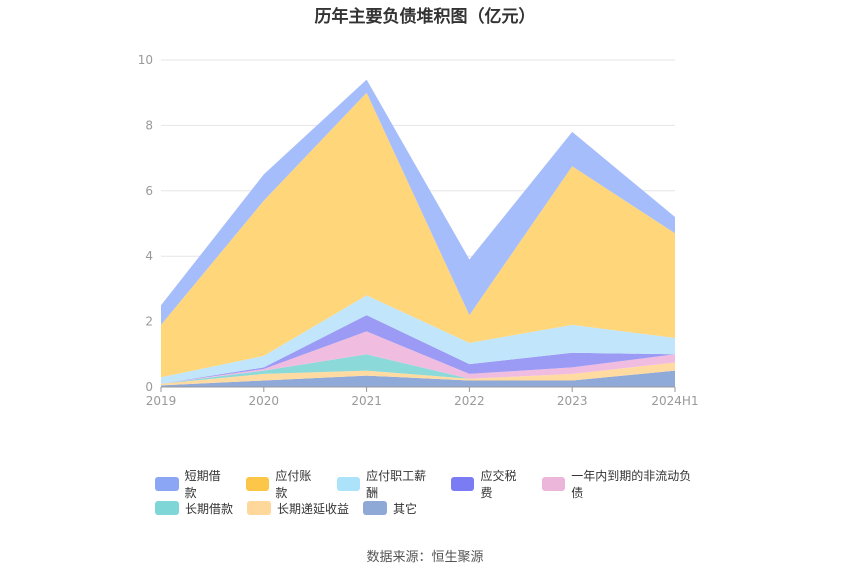 The image size is (850, 575). Describe the element at coordinates (469, 401) in the screenshot. I see `x-tick-label: 2022` at that location.